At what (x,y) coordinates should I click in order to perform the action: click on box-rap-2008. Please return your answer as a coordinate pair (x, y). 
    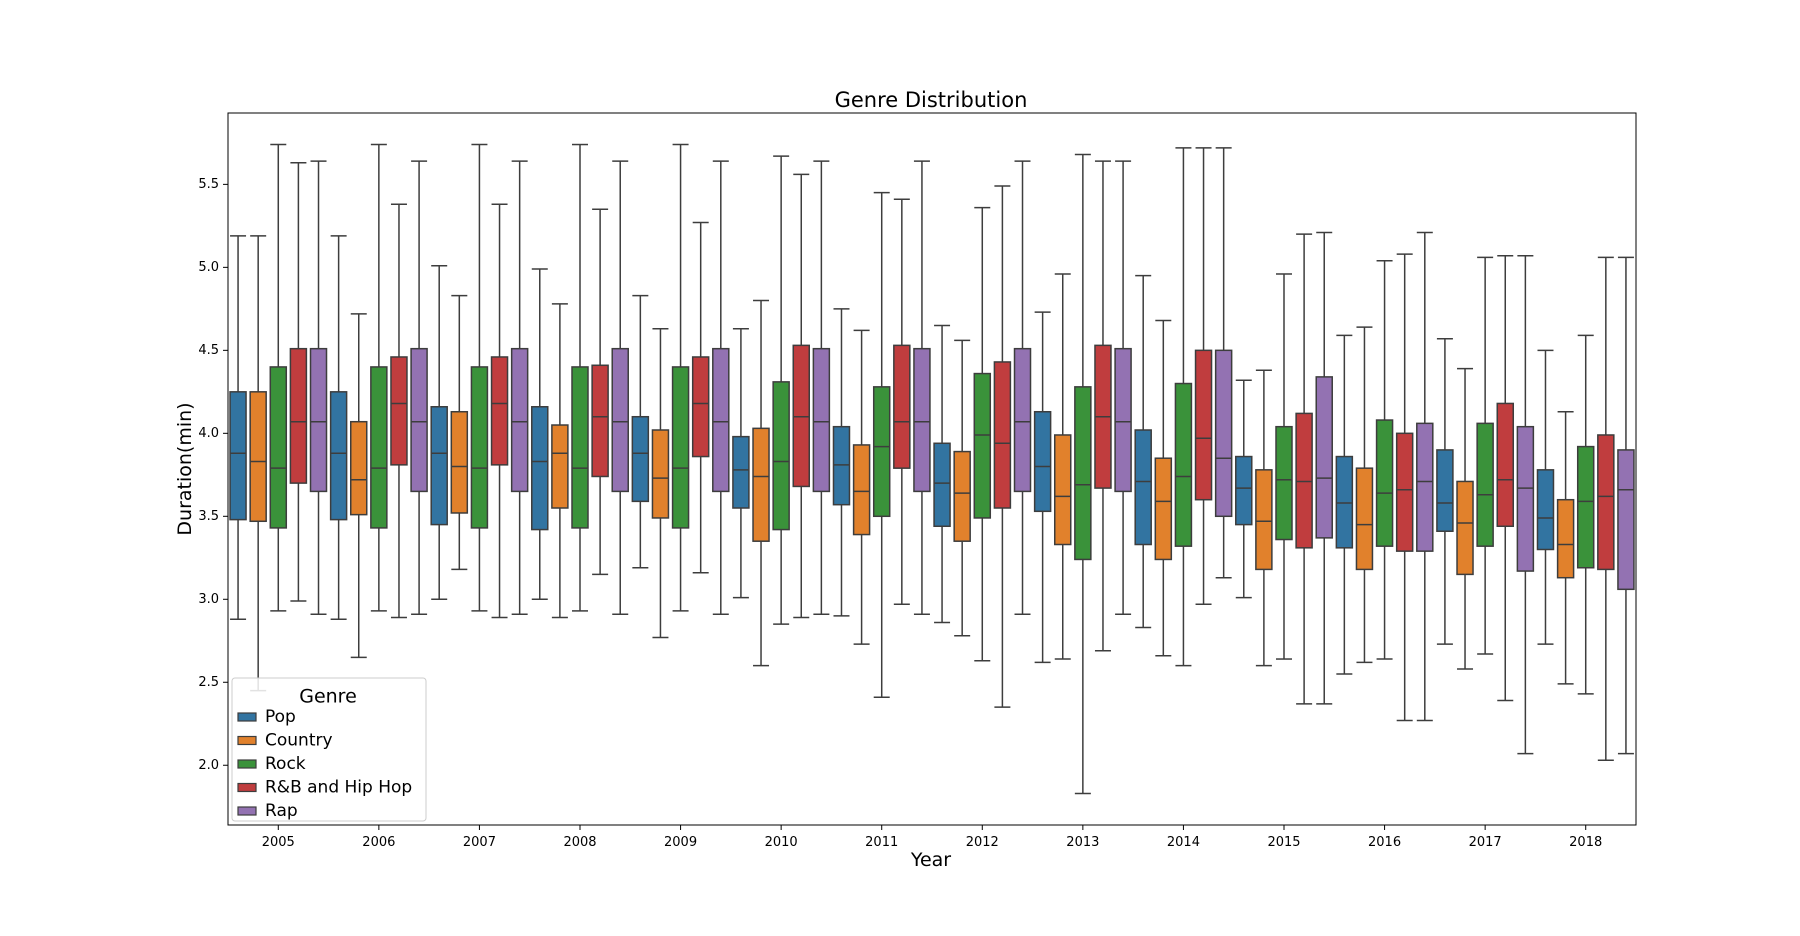
    Looking at the image, I should click on (620, 387).